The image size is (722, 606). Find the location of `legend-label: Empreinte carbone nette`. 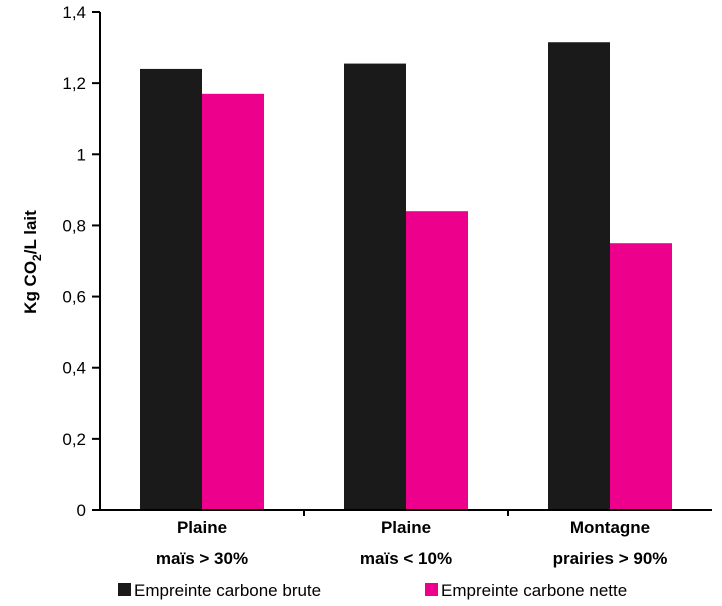

legend-label: Empreinte carbone nette is located at coordinates (534, 590).